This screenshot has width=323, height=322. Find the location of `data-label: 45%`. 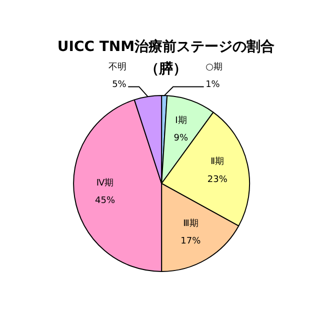

data-label: 45% is located at coordinates (105, 201).